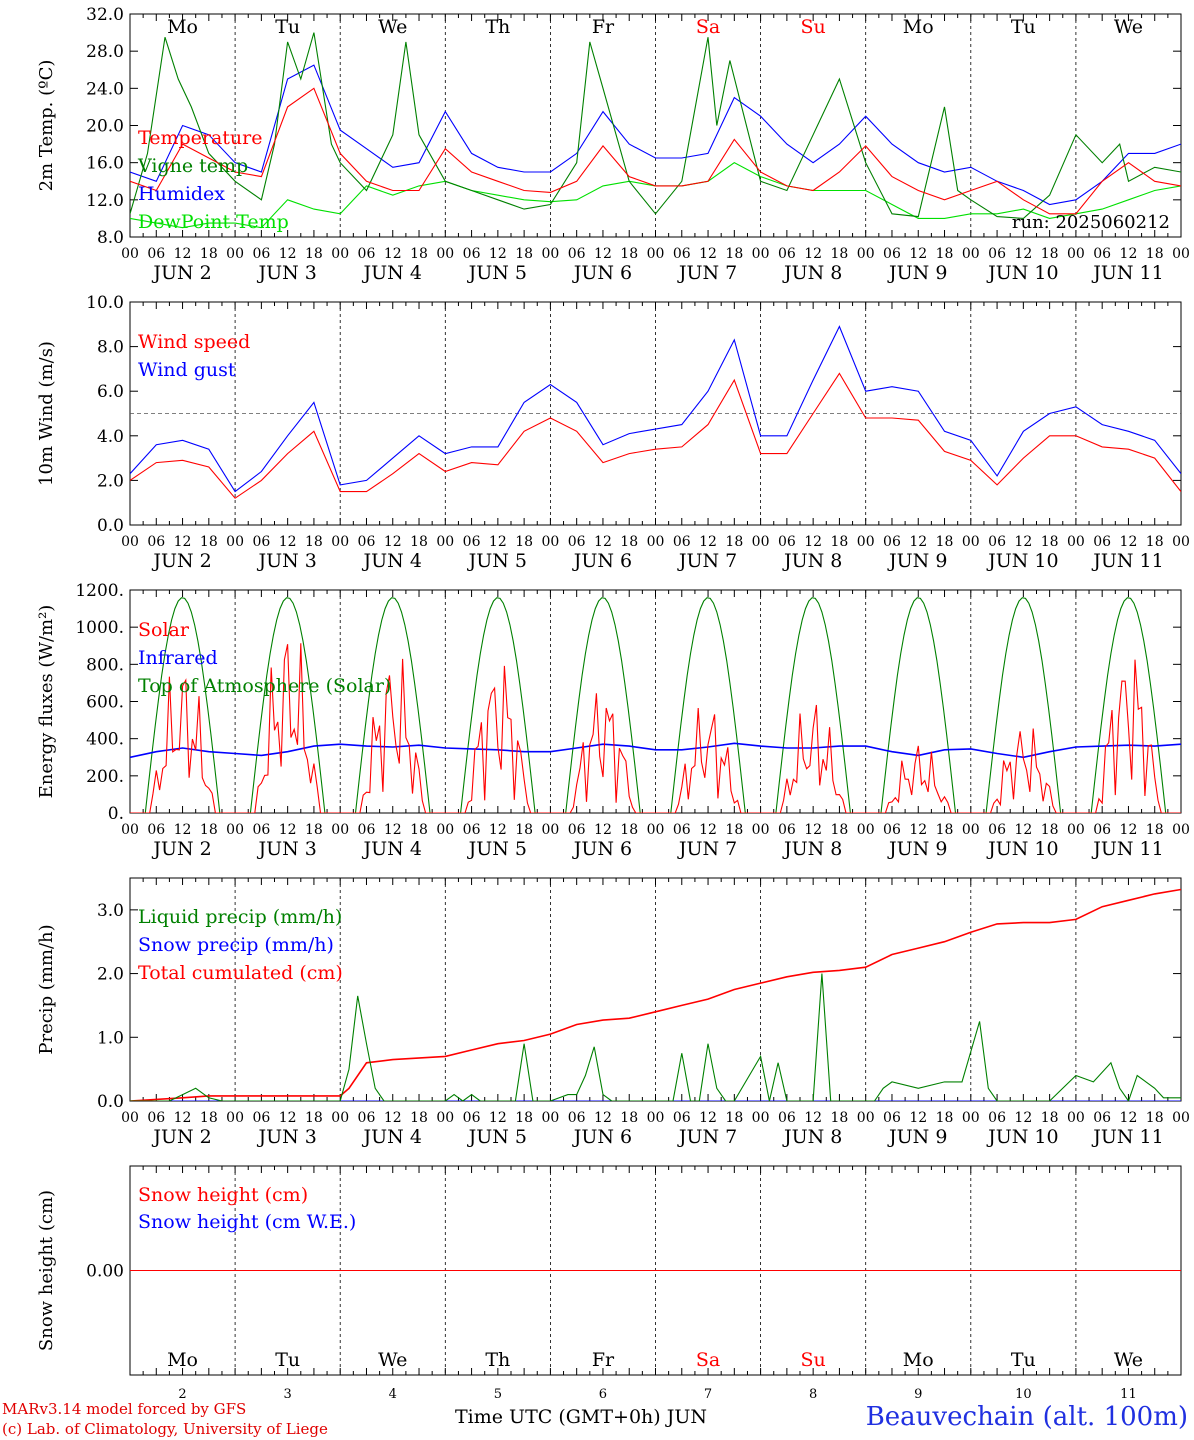  What do you see at coordinates (105, 1272) in the screenshot?
I see `y-tick-label: 0.00` at bounding box center [105, 1272].